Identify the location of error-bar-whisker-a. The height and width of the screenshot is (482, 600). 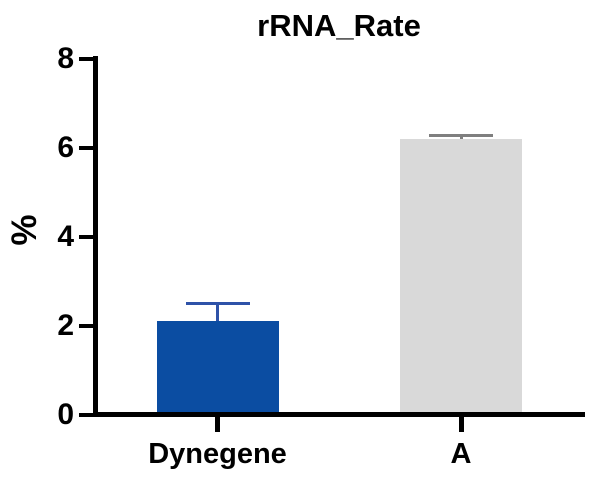
(461, 137).